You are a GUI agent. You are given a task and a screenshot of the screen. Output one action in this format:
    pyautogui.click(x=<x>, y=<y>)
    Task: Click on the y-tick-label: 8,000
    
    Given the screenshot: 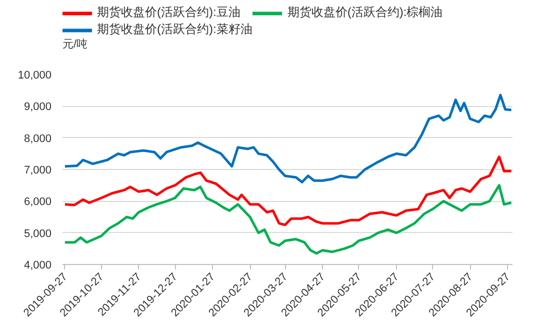 What is the action you would take?
    pyautogui.click(x=38, y=138)
    